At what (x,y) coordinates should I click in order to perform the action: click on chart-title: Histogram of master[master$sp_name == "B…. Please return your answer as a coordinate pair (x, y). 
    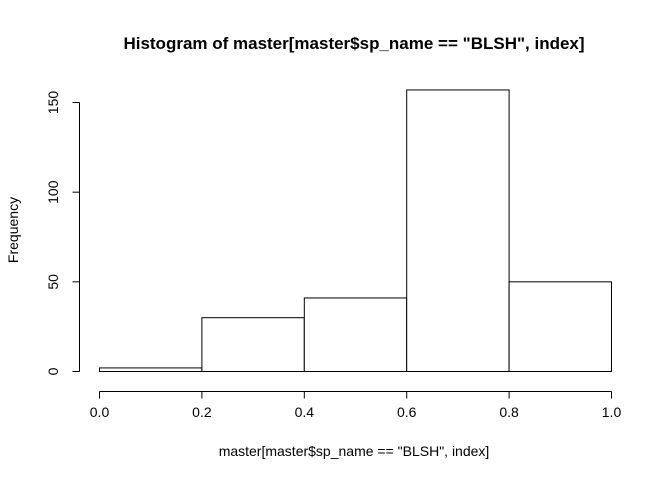
    Looking at the image, I should click on (353, 43).